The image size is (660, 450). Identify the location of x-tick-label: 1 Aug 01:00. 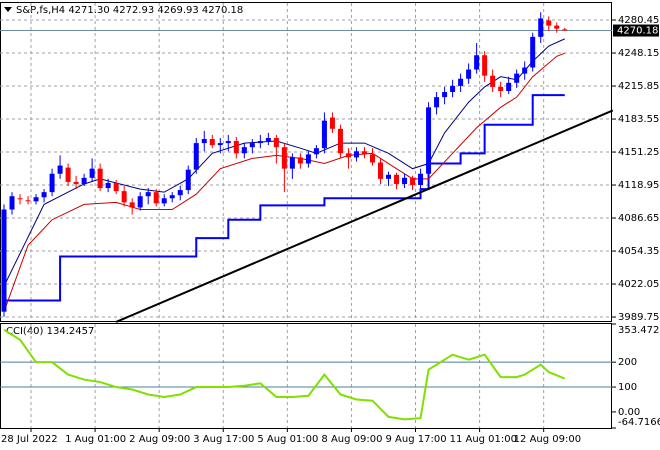
(95, 439).